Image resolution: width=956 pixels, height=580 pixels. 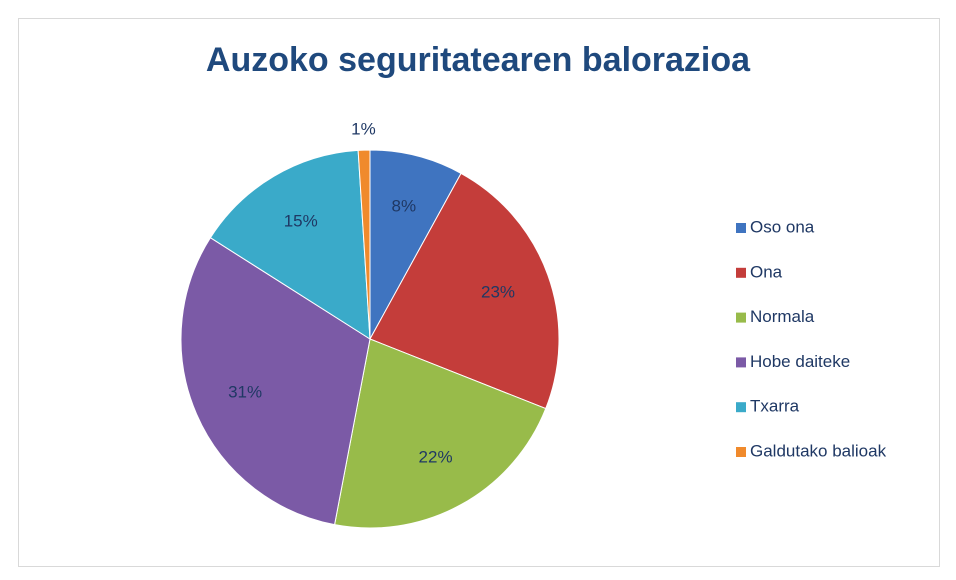 I want to click on legend-label: Galdutako balioak, so click(x=818, y=450).